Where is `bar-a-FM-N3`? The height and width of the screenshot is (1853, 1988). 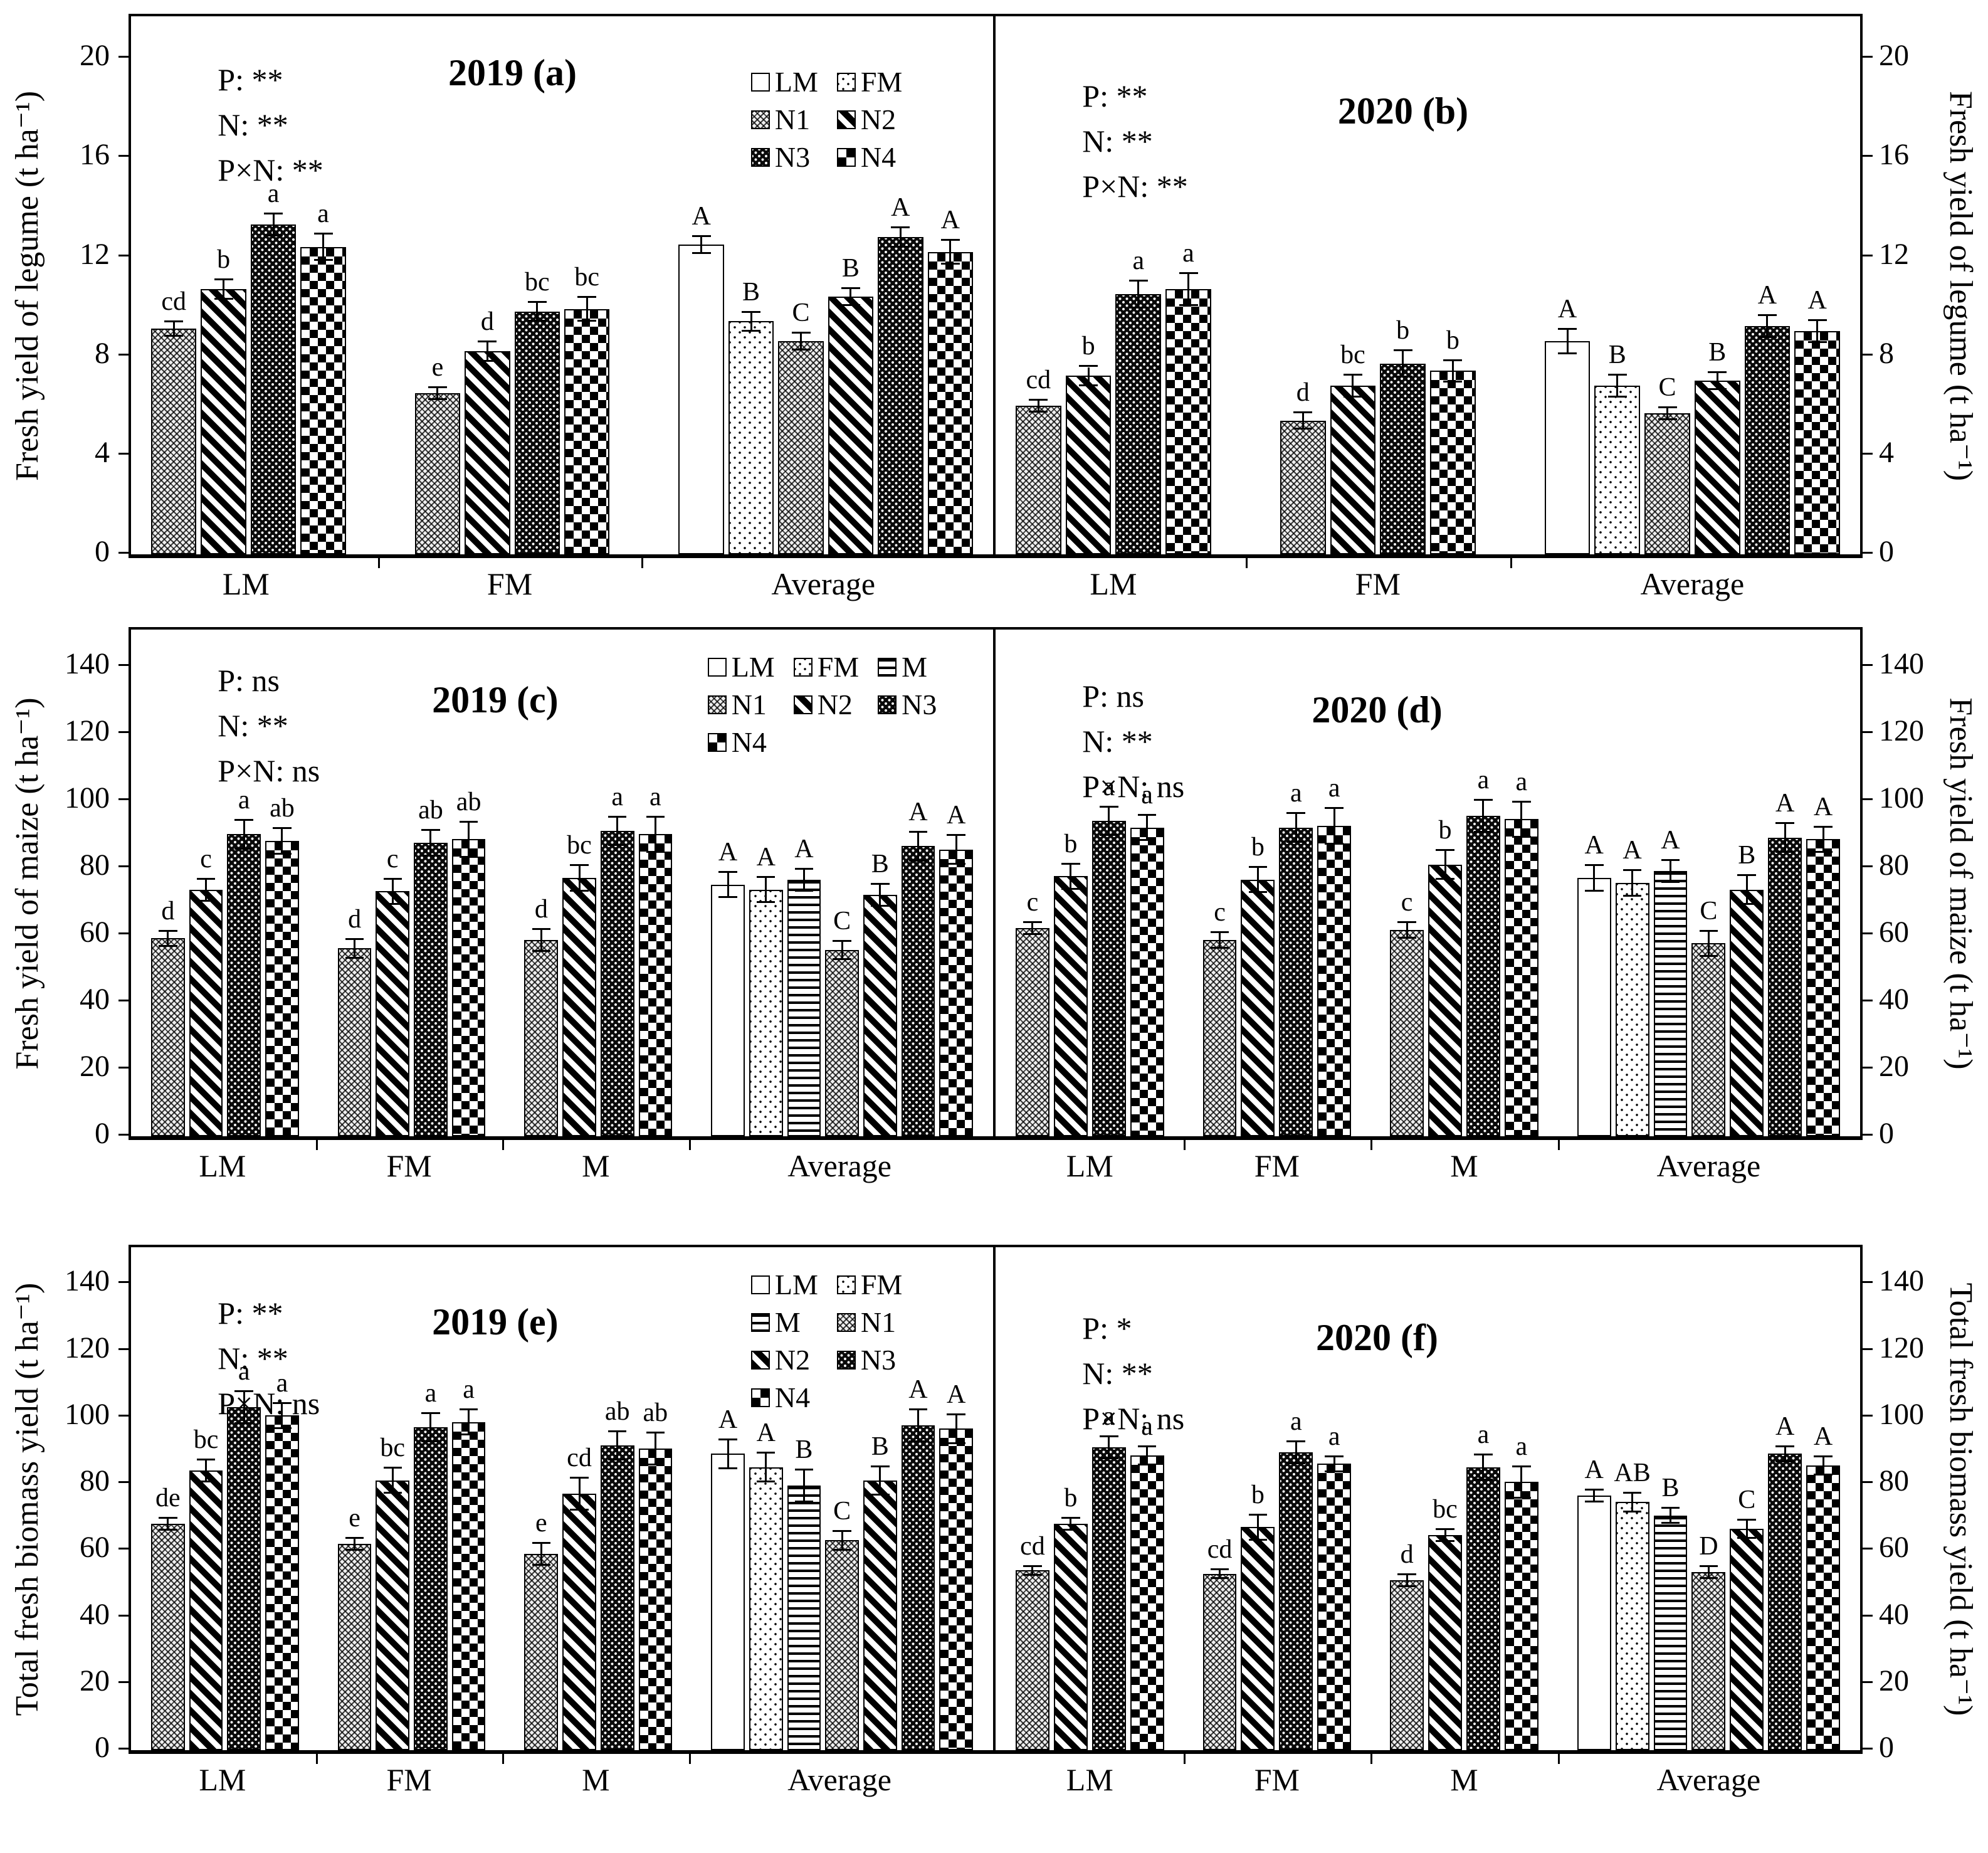 bar-a-FM-N3 is located at coordinates (537, 433).